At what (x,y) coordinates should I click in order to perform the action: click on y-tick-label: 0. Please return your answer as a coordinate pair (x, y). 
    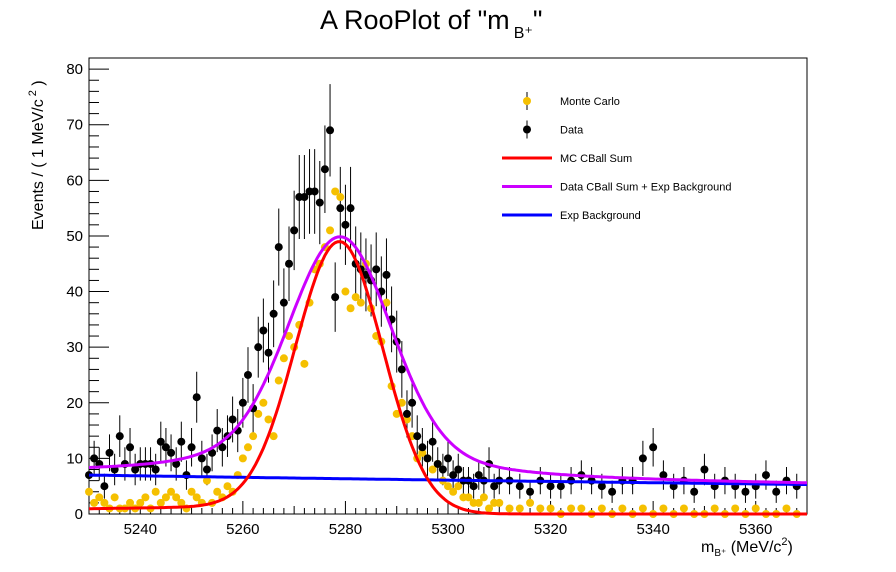
    Looking at the image, I should click on (79, 514).